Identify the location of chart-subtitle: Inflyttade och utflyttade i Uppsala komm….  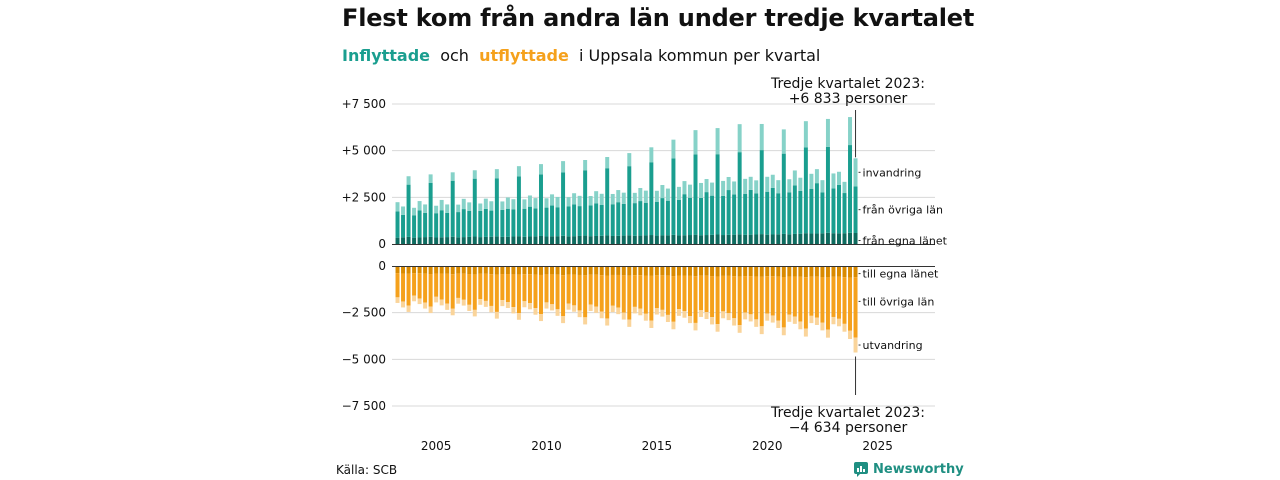
(581, 55).